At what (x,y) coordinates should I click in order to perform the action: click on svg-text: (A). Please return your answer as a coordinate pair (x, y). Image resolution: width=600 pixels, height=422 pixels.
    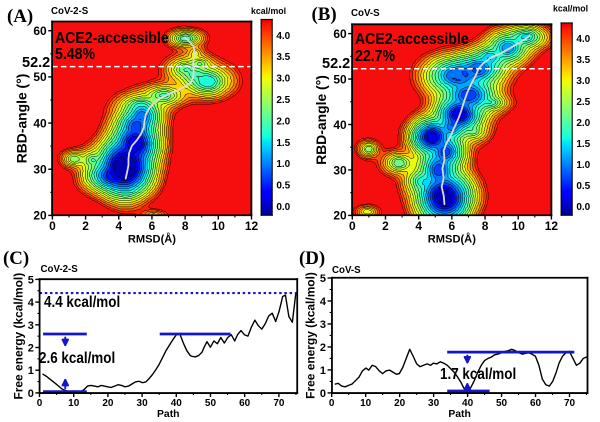
    Looking at the image, I should click on (20, 16).